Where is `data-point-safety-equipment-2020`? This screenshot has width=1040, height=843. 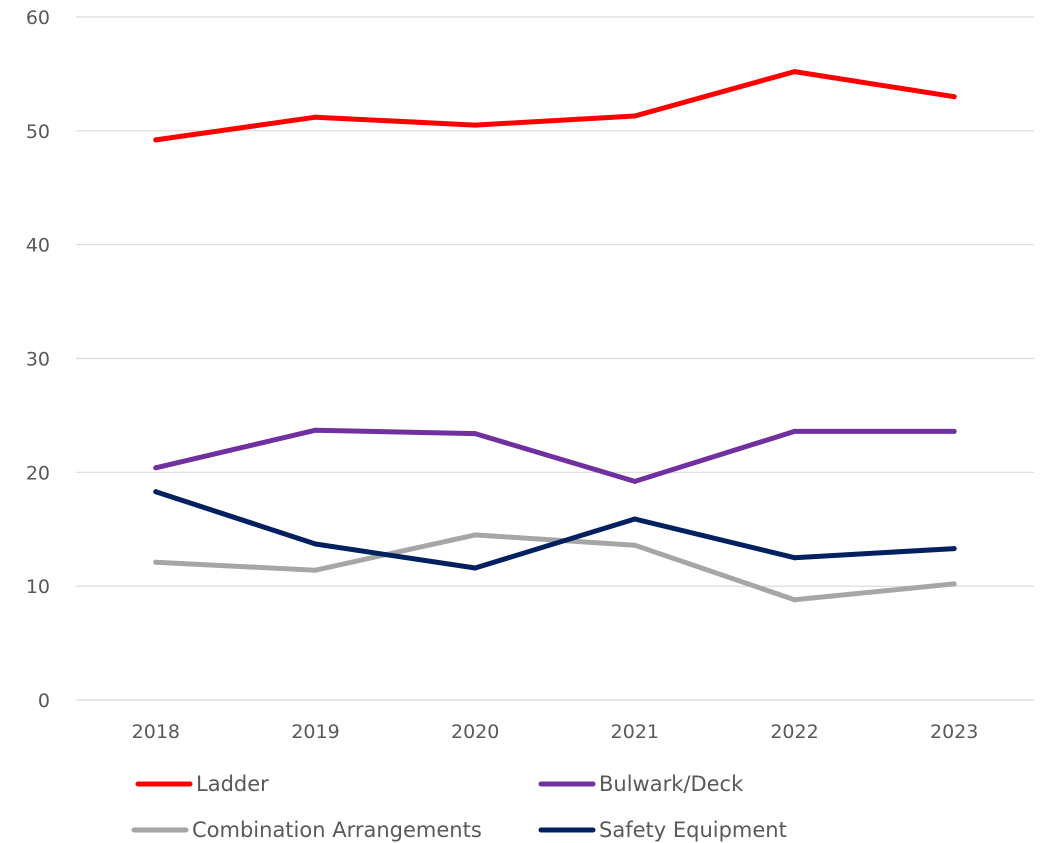
data-point-safety-equipment-2020 is located at coordinates (475, 568).